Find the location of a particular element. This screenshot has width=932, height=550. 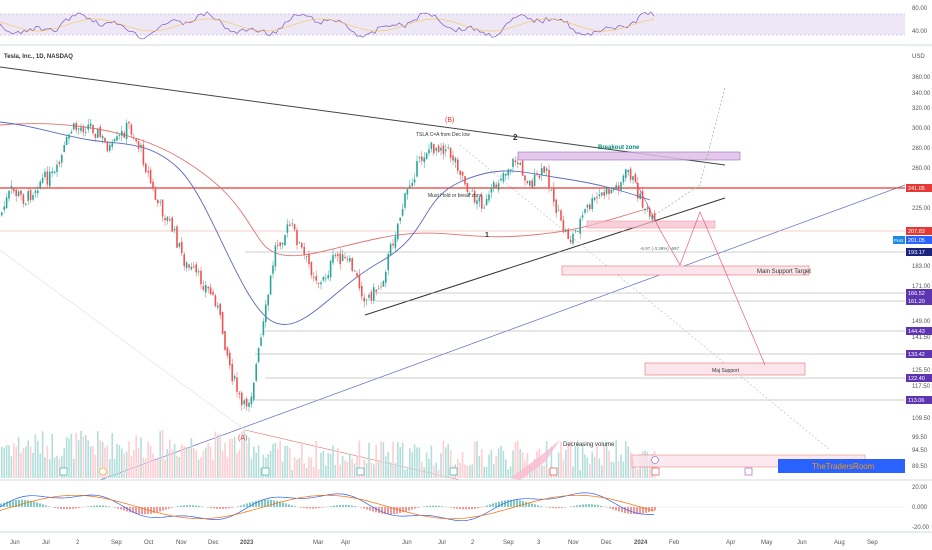

time-tick: Sep is located at coordinates (116, 543).